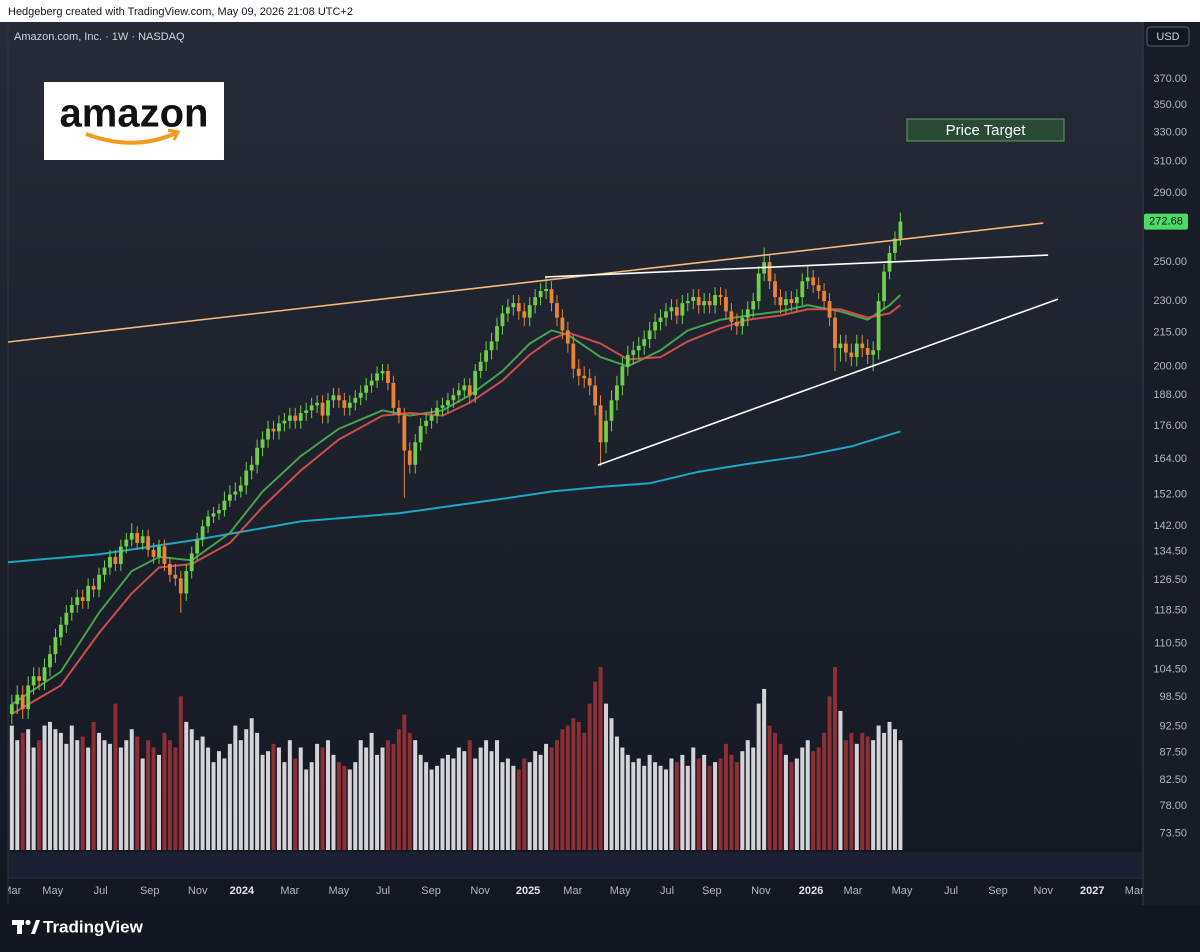 The image size is (1200, 952). Describe the element at coordinates (150, 891) in the screenshot. I see `x-tick-label: Sep` at that location.